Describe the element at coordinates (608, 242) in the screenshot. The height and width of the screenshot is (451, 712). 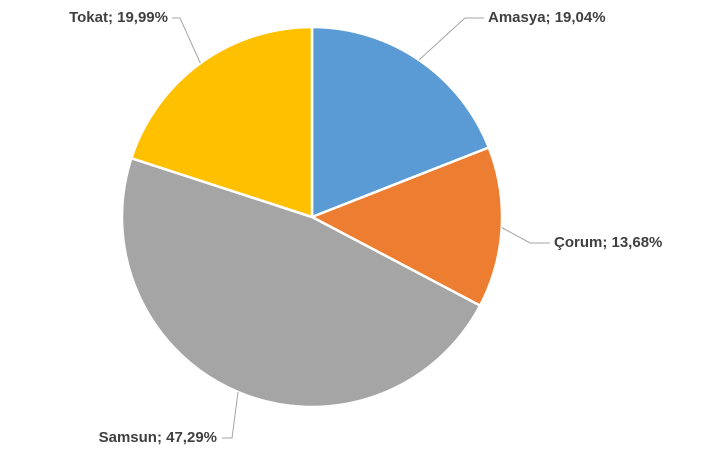
I see `data-label: Çorum; 13,68%` at that location.